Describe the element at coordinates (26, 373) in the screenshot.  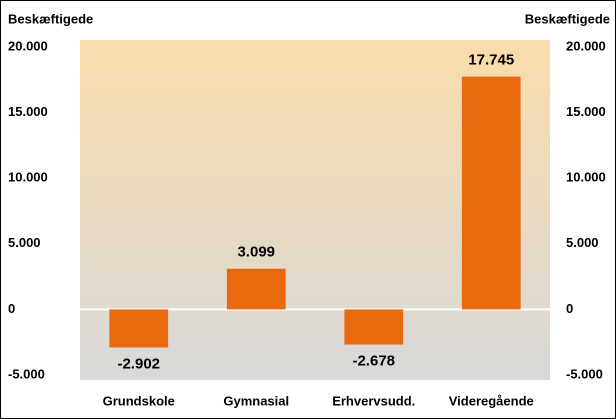
I see `y-tick-label: -5.000` at that location.